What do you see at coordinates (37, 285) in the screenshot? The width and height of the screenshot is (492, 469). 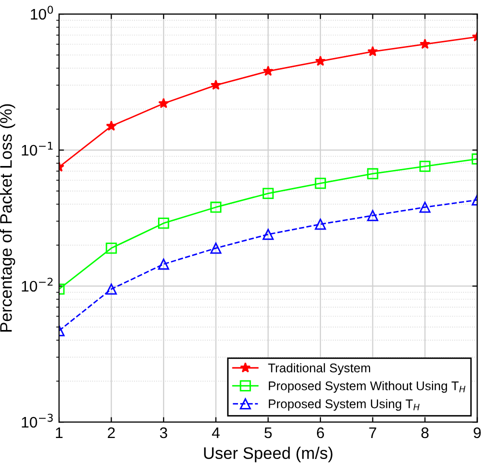 I see `y-tick-label: 10$^{−2}$` at bounding box center [37, 285].